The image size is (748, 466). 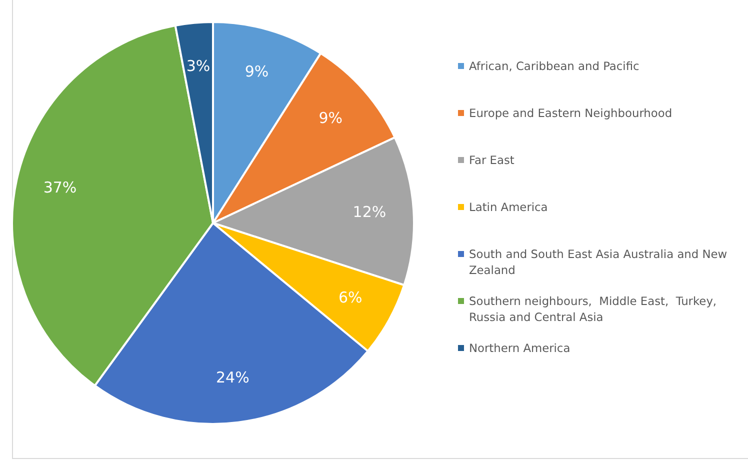 What do you see at coordinates (508, 207) in the screenshot?
I see `legend-label: Latin America` at bounding box center [508, 207].